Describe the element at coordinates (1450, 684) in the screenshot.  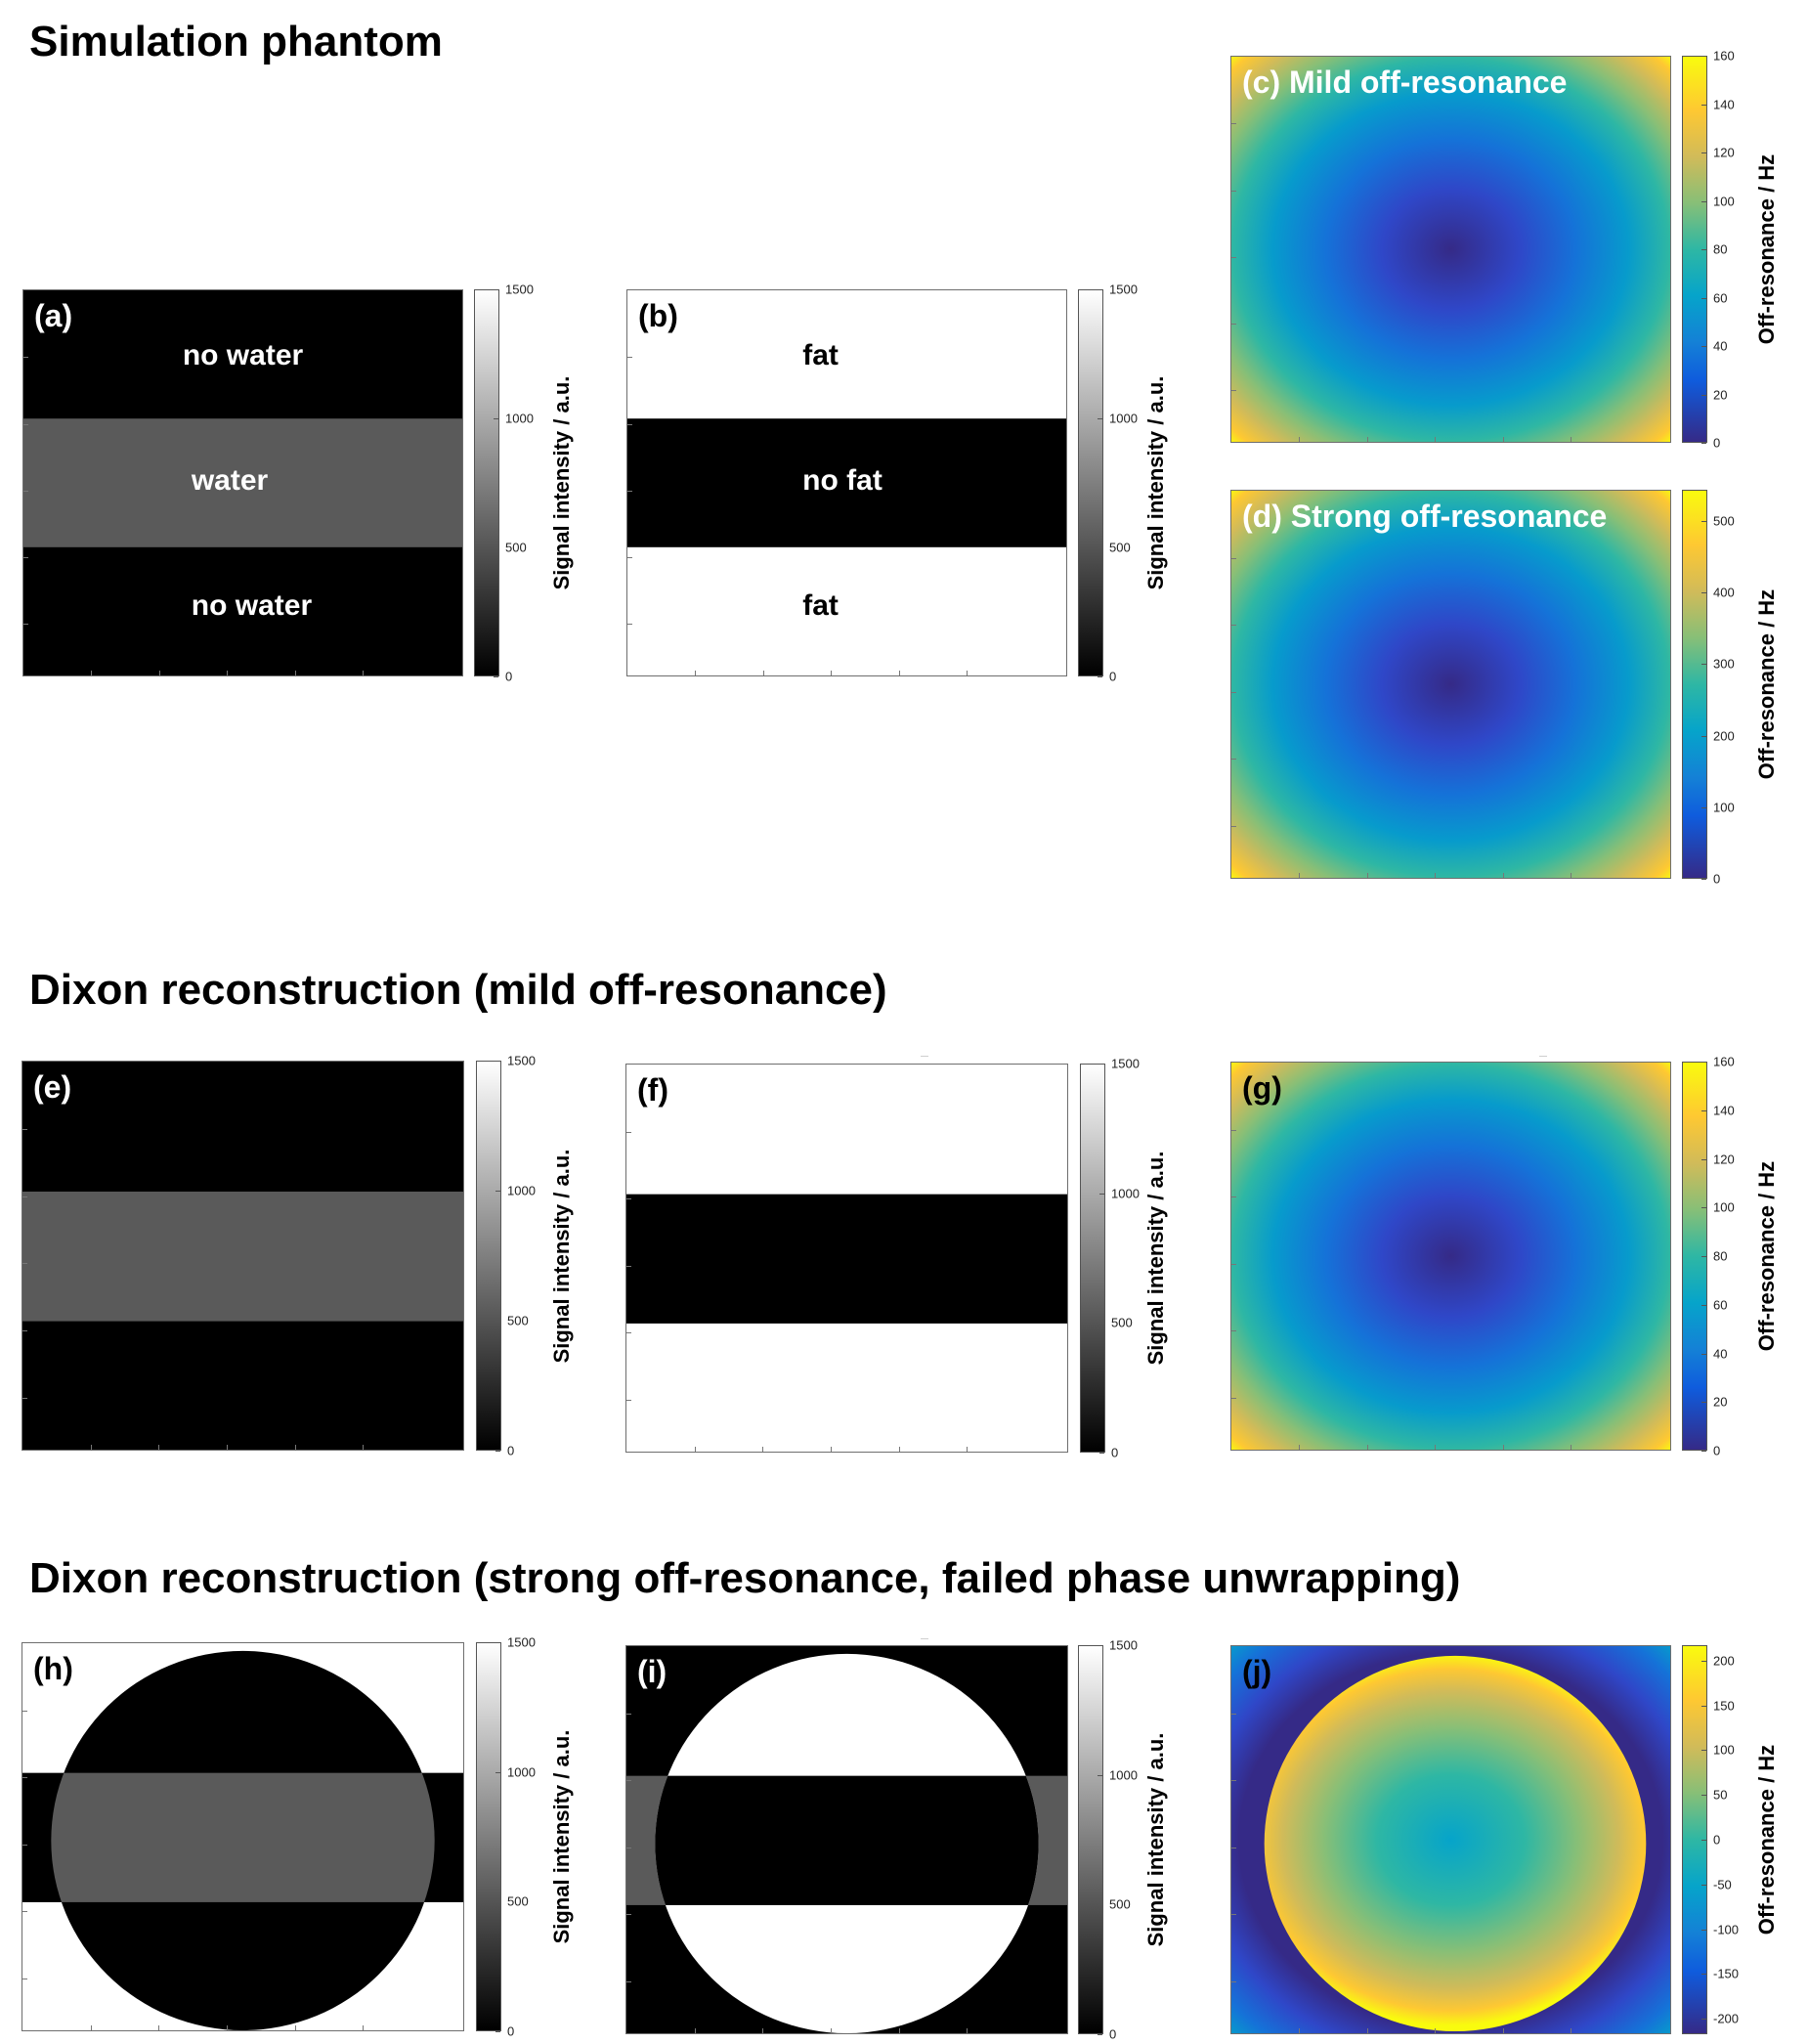
I see `strong-field-map-image` at that location.